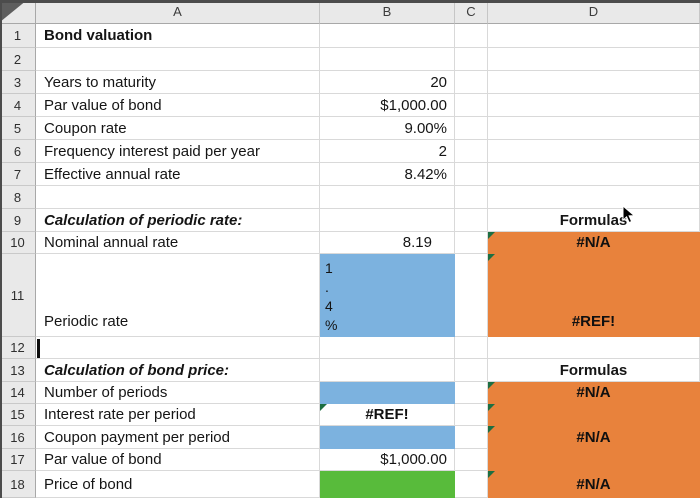 This screenshot has height=498, width=700. What do you see at coordinates (471, 393) in the screenshot?
I see `cell-C14` at bounding box center [471, 393].